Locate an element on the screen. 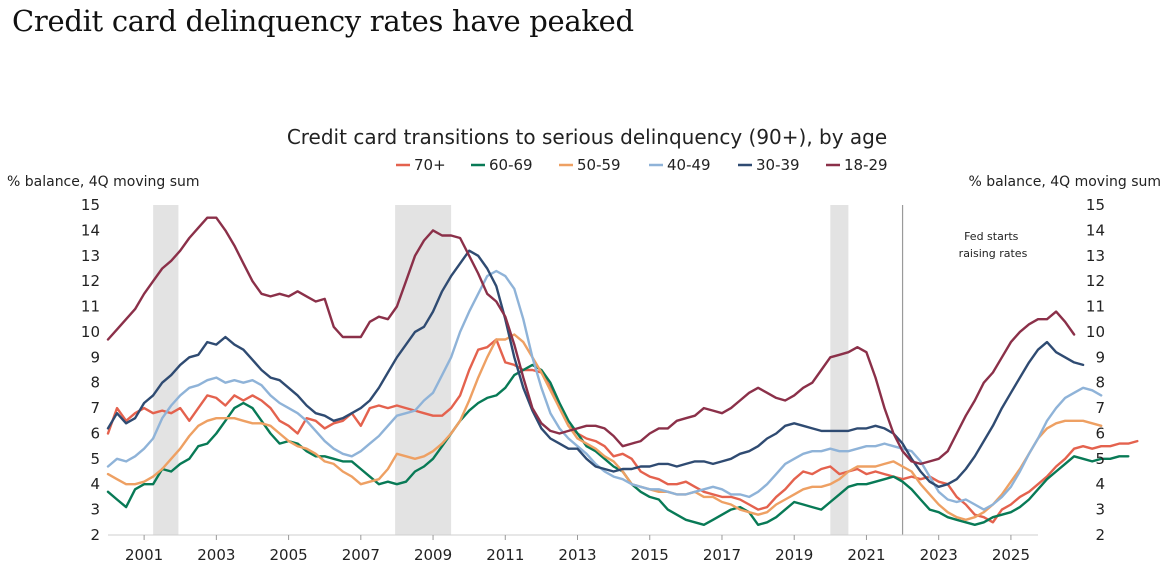  x-tick-label-2025: 2025 is located at coordinates (1011, 555).